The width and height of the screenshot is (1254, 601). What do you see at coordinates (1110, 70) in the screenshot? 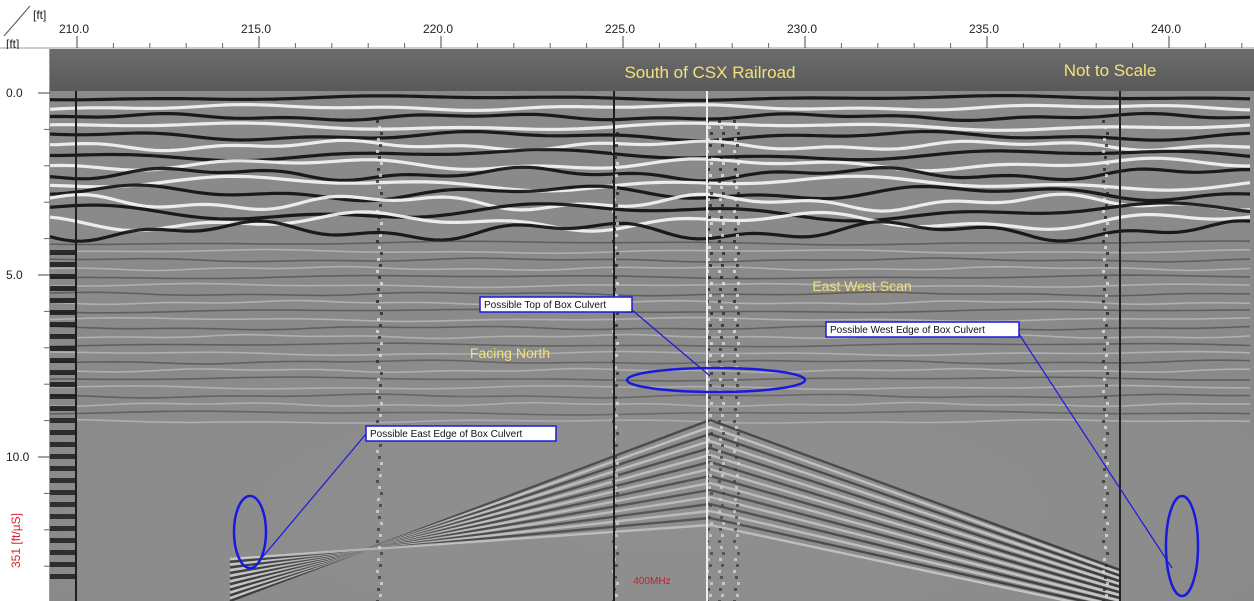
I see `scale-note: Not to Scale` at bounding box center [1110, 70].